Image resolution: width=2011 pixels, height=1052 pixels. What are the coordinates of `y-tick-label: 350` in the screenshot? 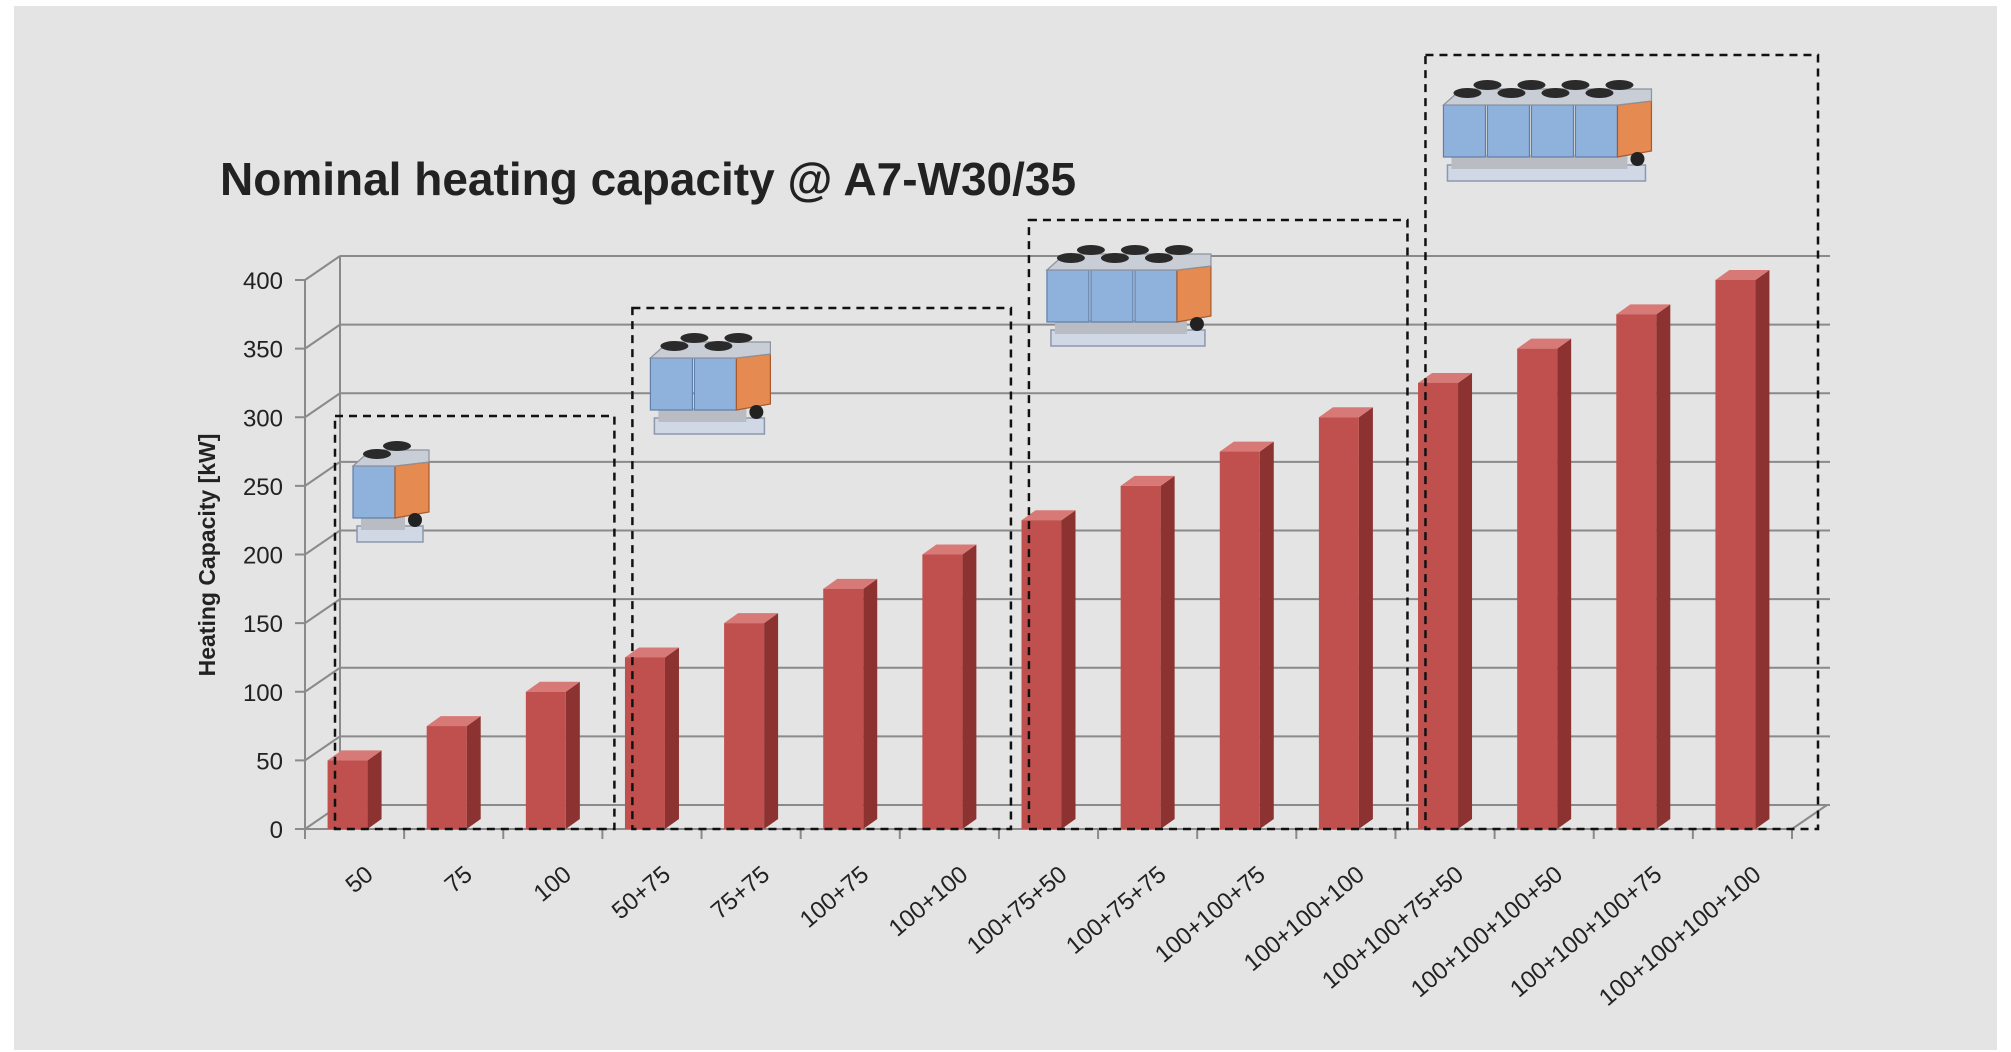 It's located at (263, 350).